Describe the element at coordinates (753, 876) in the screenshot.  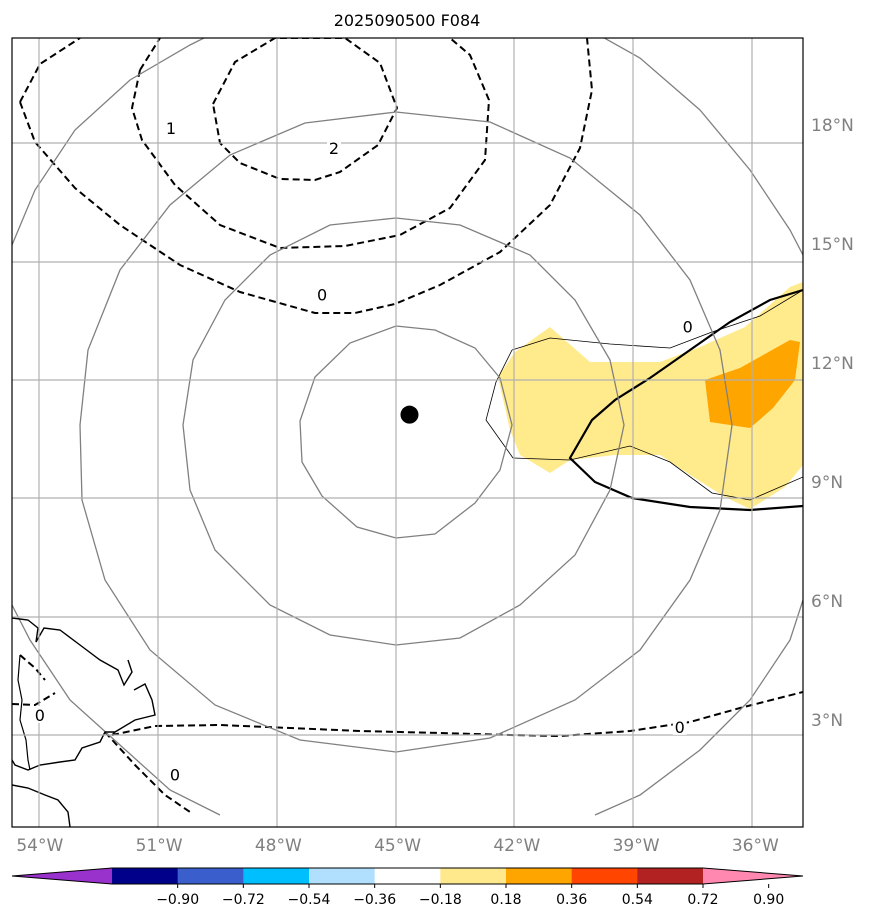
I see `colorbar-extend-high` at that location.